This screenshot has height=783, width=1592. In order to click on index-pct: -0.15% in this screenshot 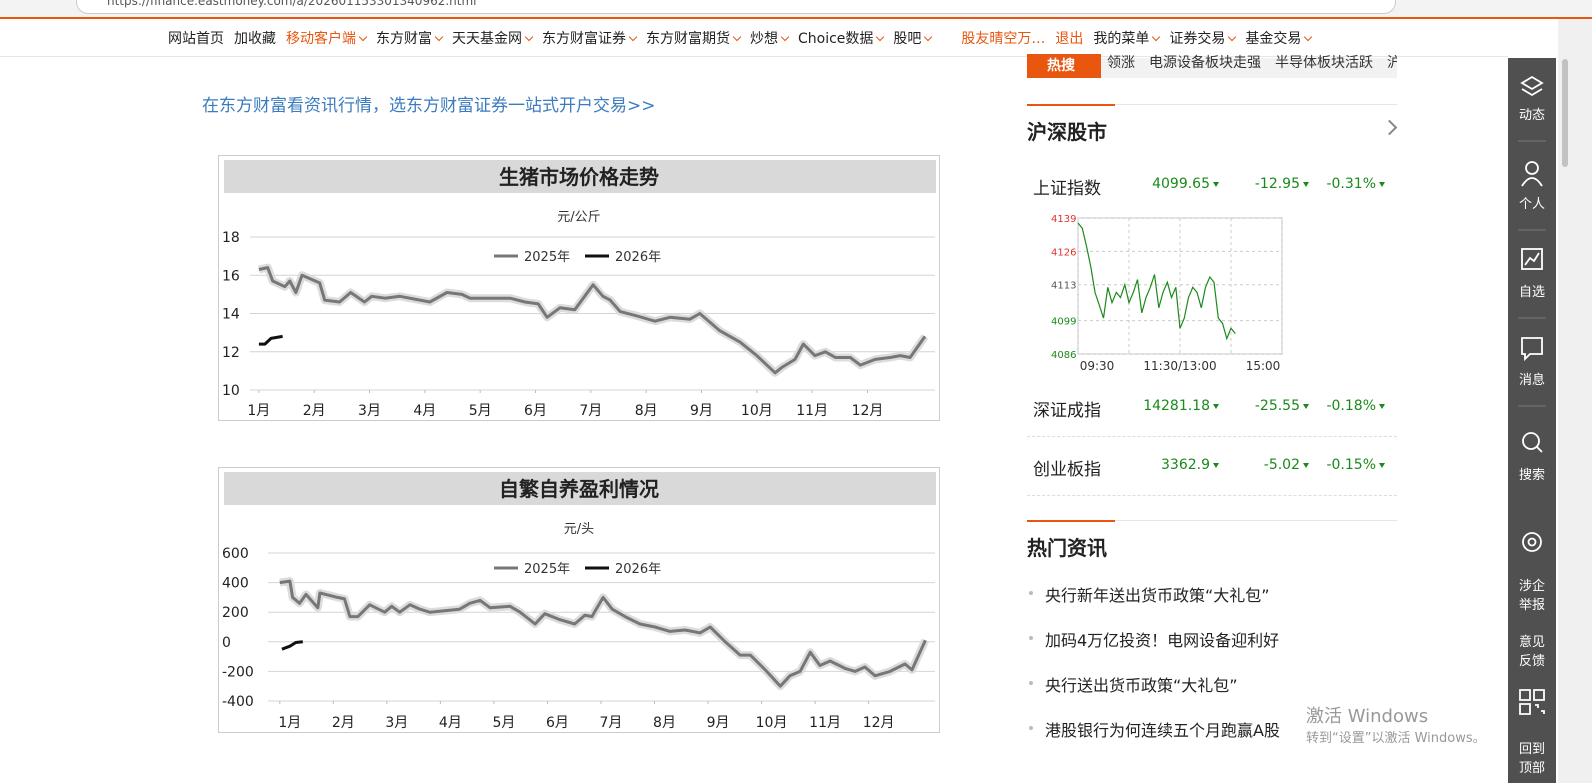, I will do `click(1355, 465)`.